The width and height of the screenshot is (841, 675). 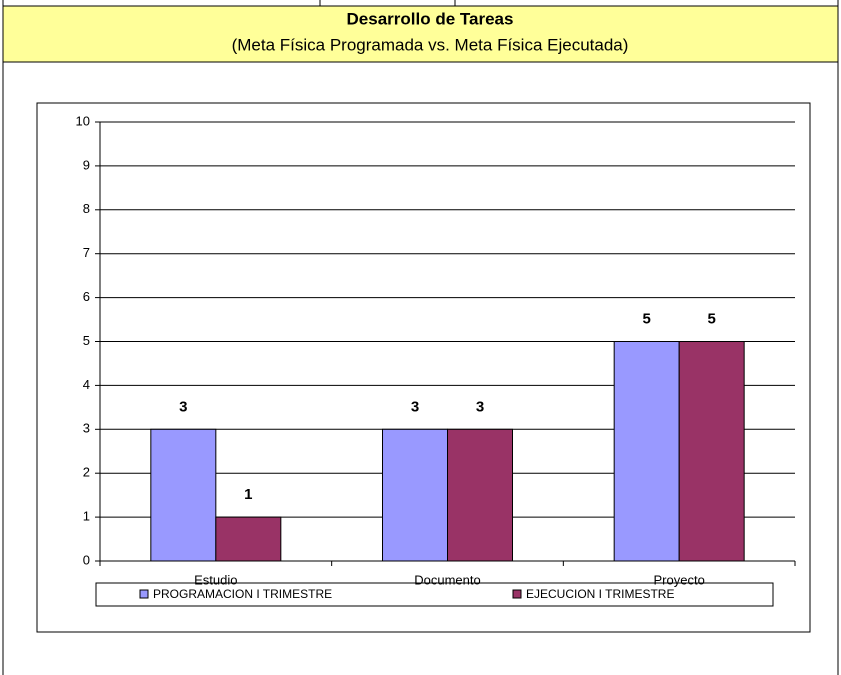 What do you see at coordinates (86, 428) in the screenshot?
I see `y-tick-label: 3` at bounding box center [86, 428].